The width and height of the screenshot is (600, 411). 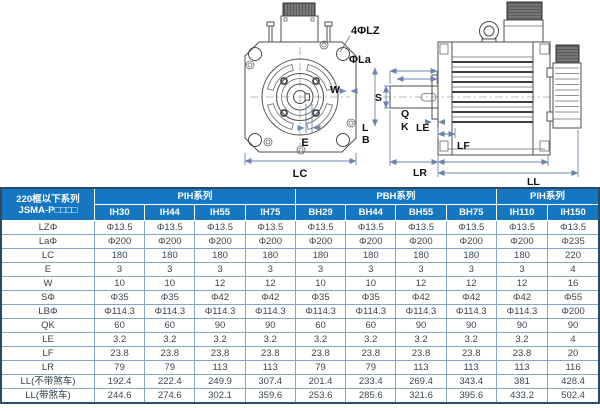 What do you see at coordinates (366, 140) in the screenshot?
I see `front-label-lb-line2: B` at bounding box center [366, 140].